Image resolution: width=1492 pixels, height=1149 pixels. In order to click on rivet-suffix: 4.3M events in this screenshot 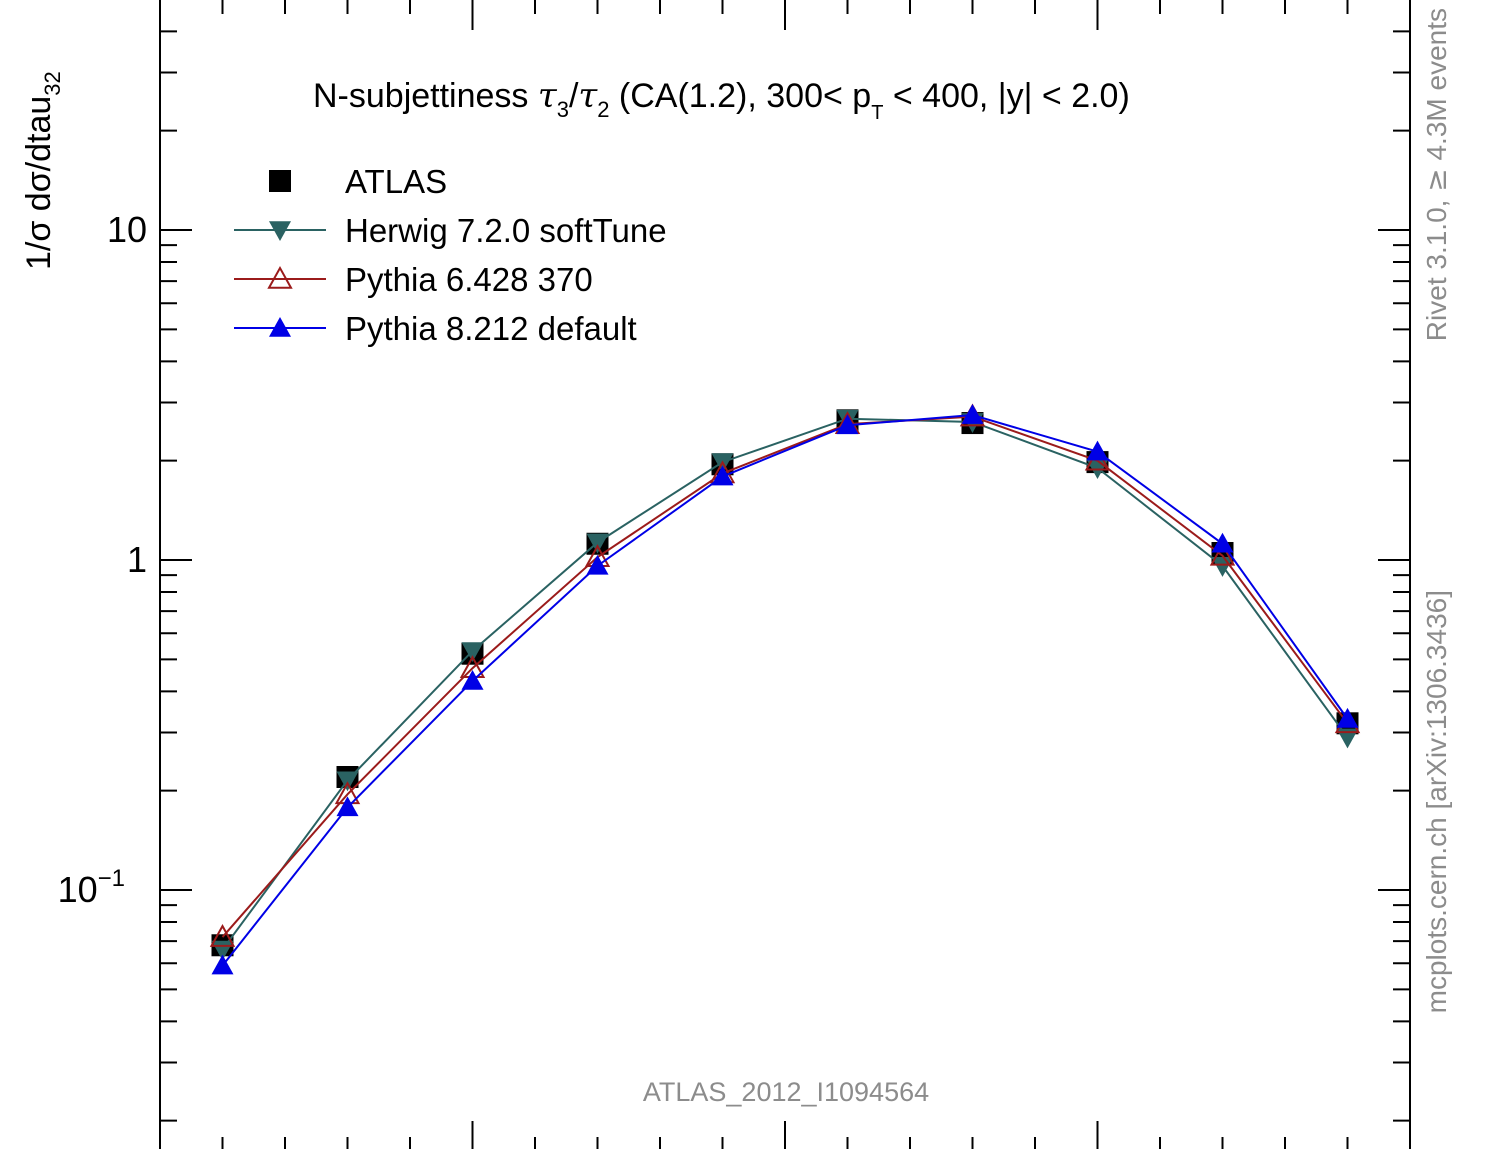, I will do `click(1436, 88)`.